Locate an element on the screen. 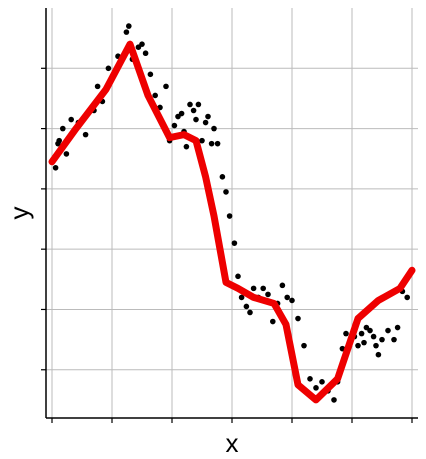 The height and width of the screenshot is (459, 426). x-axis-label: x is located at coordinates (232, 443).